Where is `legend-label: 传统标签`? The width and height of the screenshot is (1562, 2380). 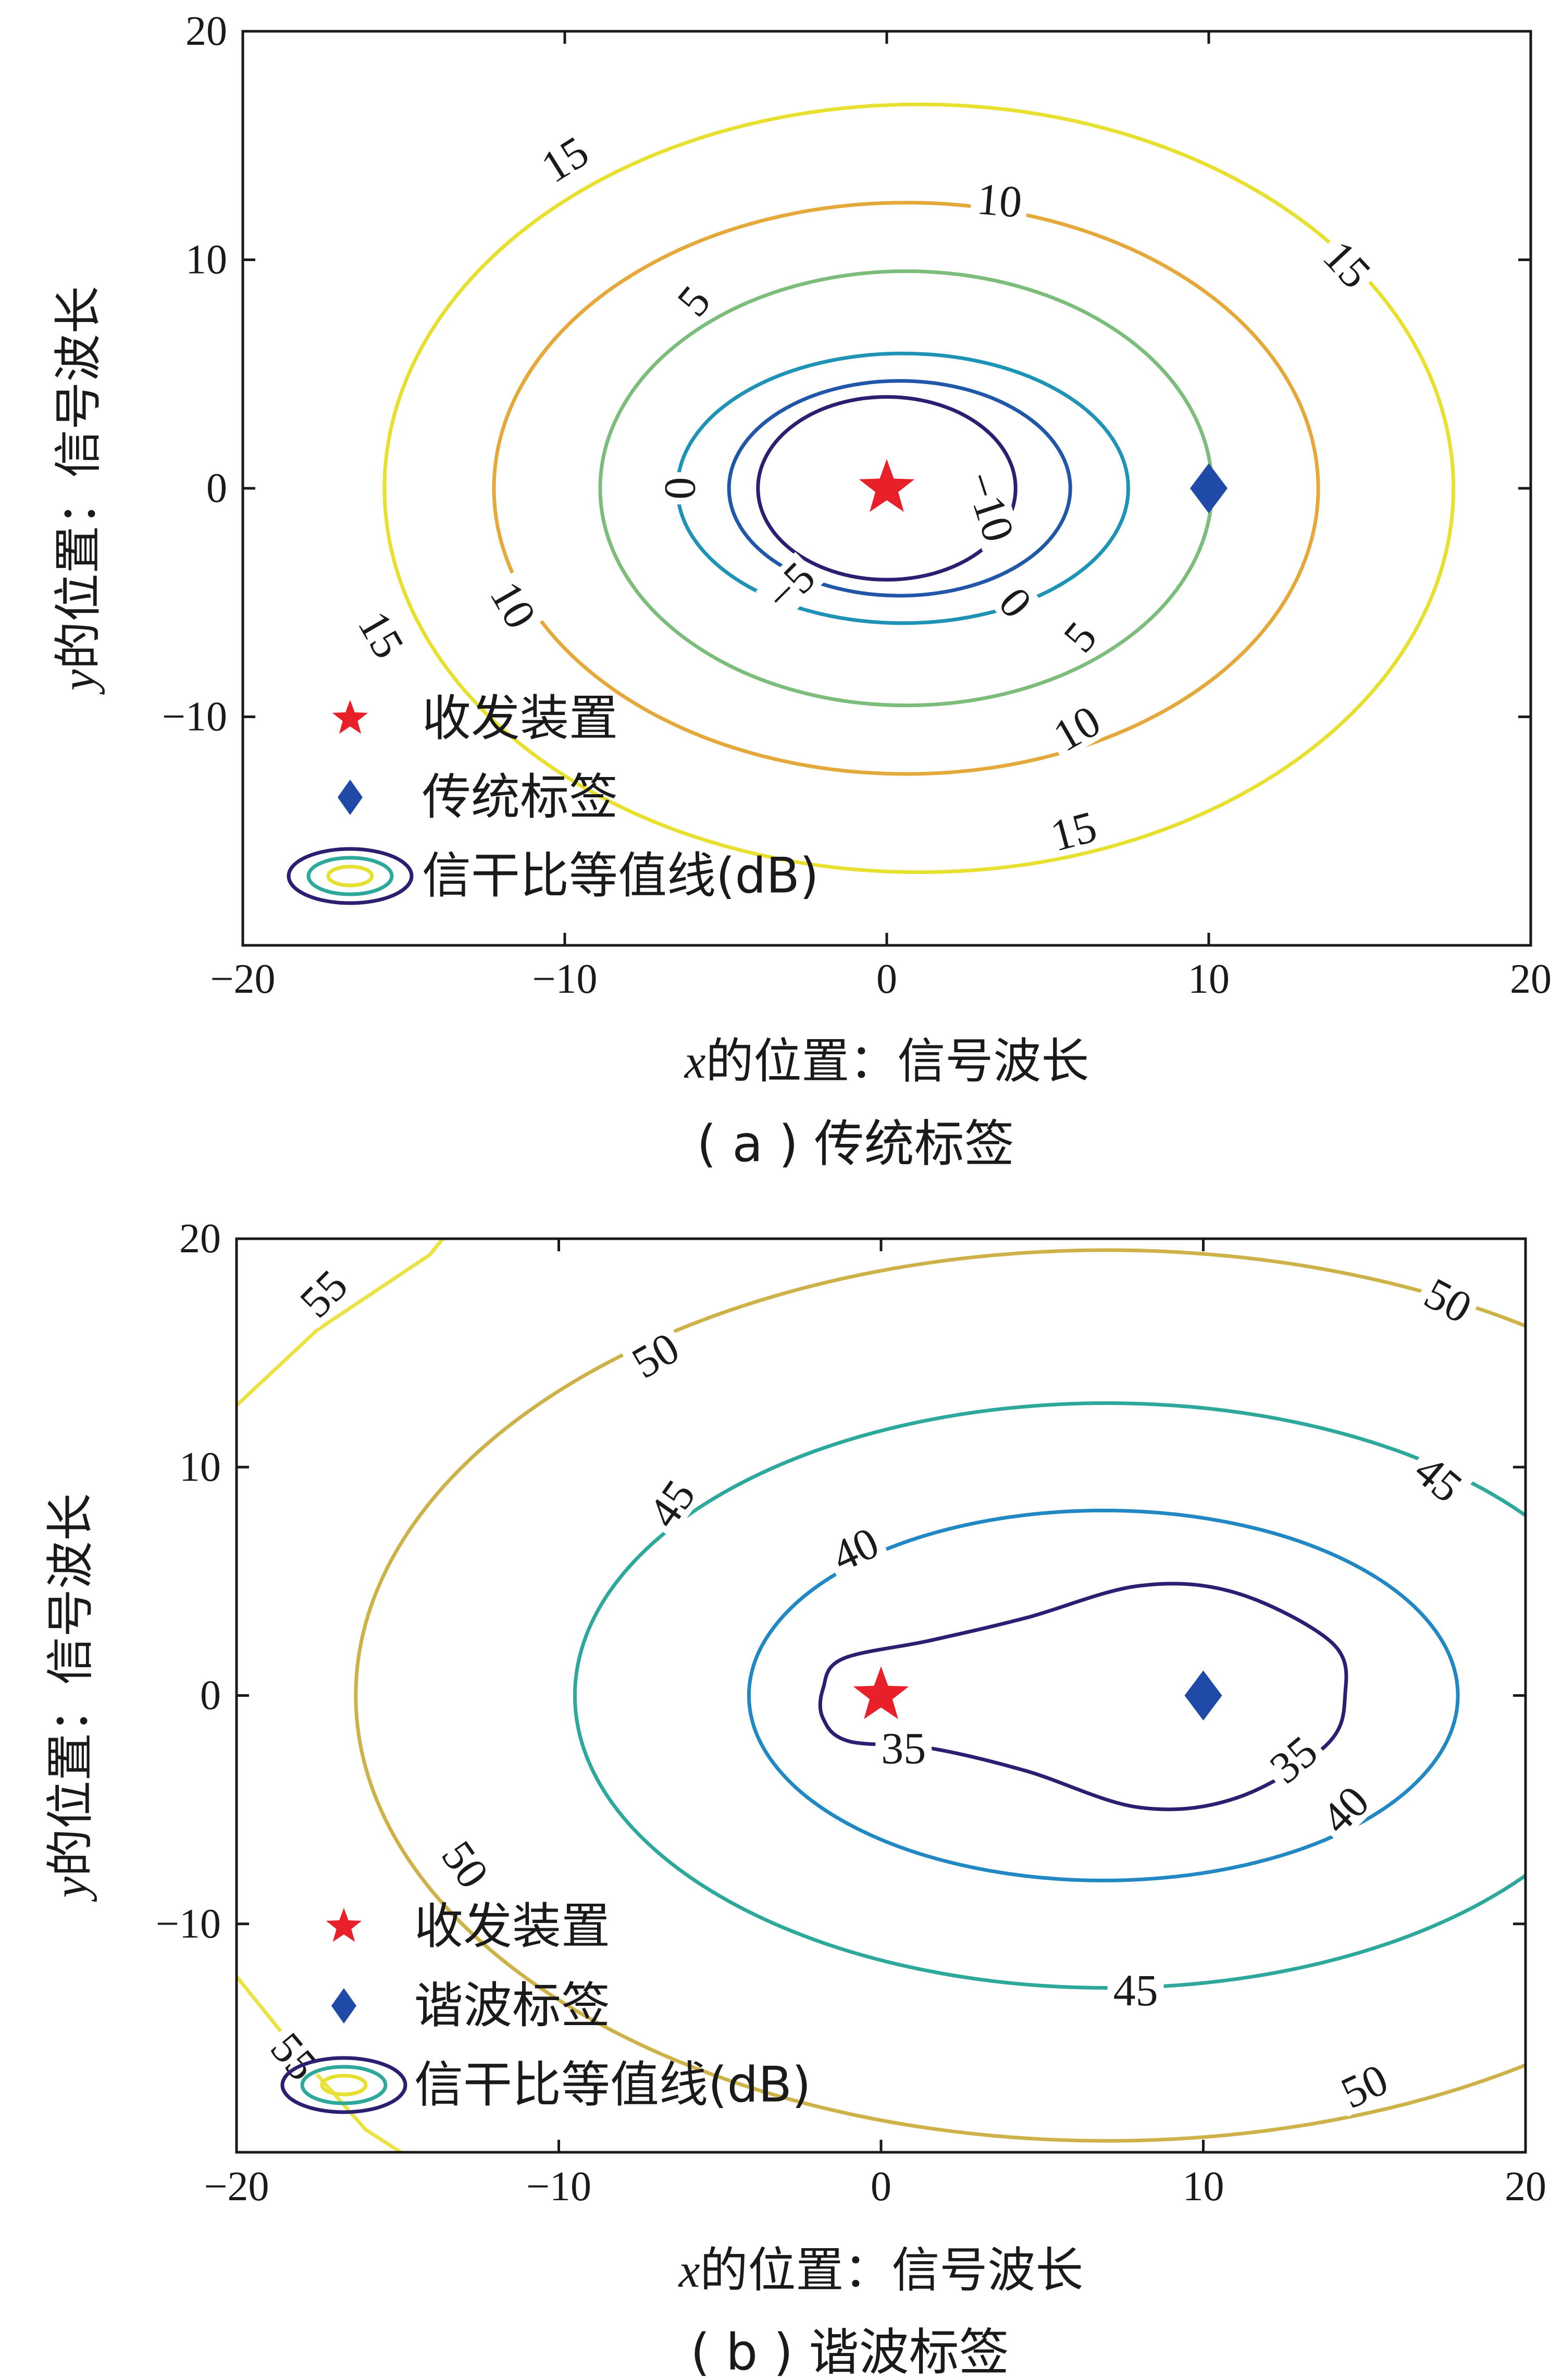
legend-label: 传统标签 is located at coordinates (520, 797).